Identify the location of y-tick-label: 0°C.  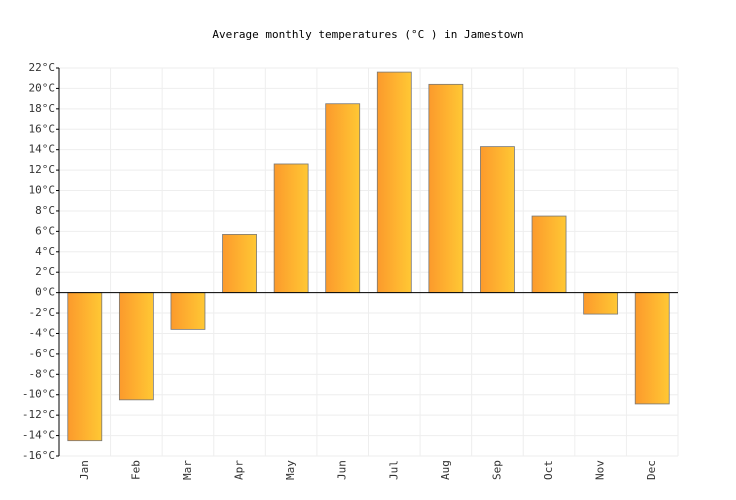
(45, 292).